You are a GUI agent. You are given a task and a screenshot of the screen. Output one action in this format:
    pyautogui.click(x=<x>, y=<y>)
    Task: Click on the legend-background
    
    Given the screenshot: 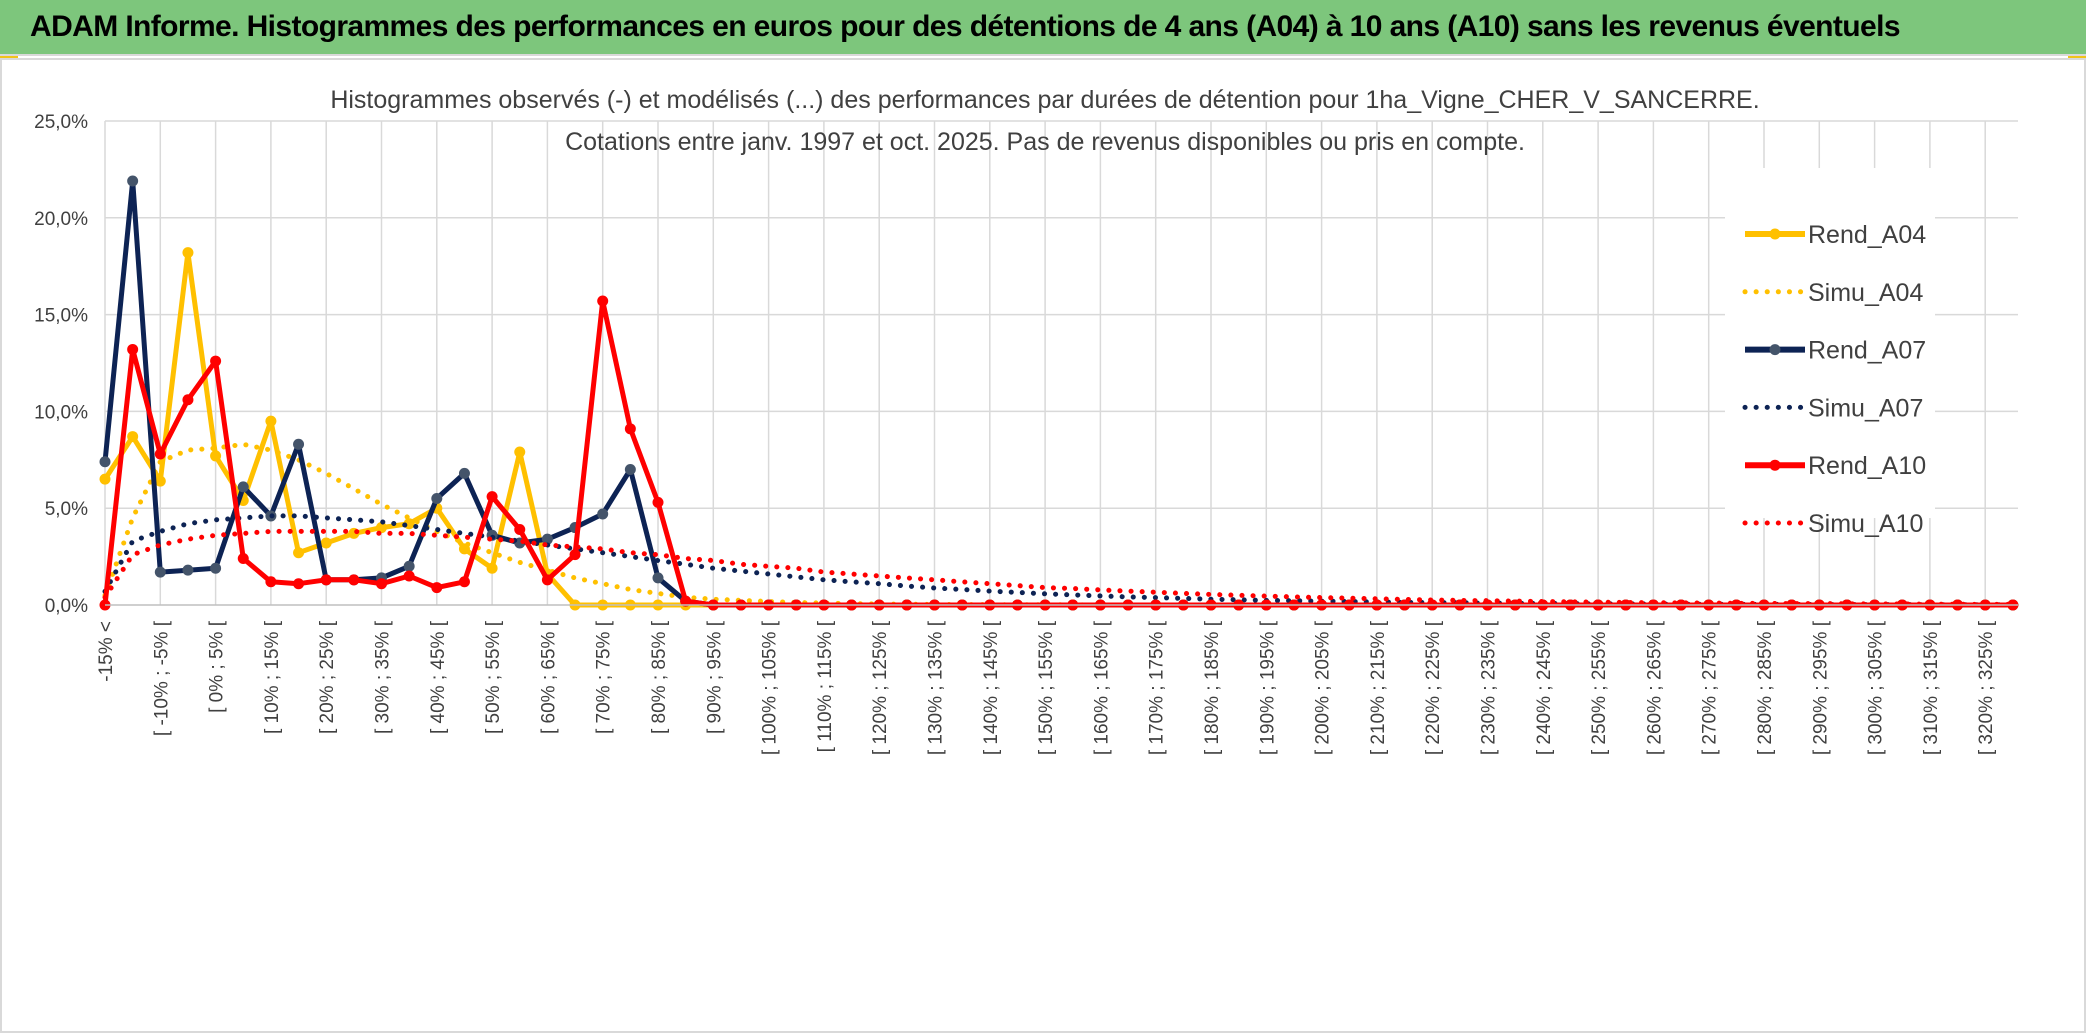 What is the action you would take?
    pyautogui.click(x=1830, y=343)
    